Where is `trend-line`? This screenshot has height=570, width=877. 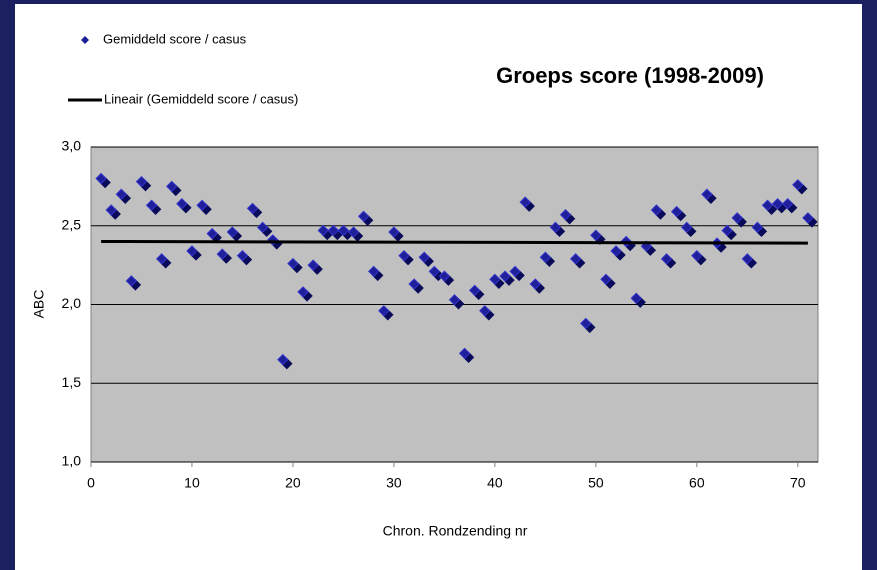
trend-line is located at coordinates (454, 242).